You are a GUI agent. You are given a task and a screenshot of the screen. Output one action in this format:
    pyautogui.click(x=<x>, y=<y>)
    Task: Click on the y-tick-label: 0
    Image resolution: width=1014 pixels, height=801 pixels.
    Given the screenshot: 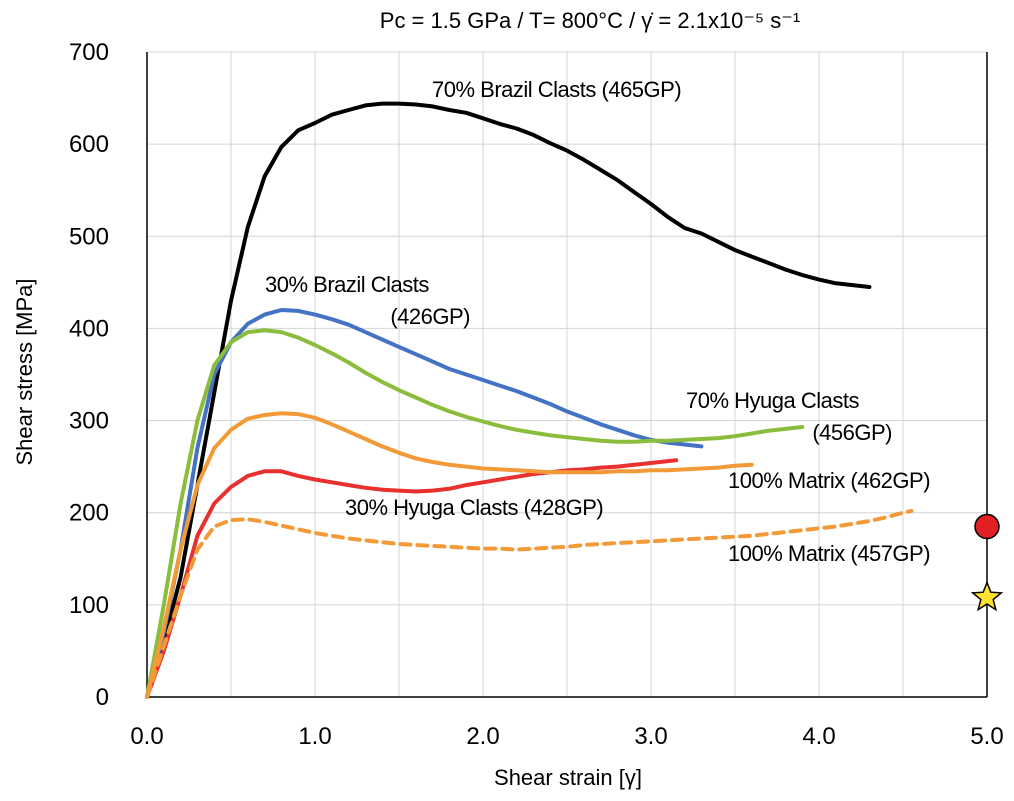 What is the action you would take?
    pyautogui.click(x=102, y=697)
    